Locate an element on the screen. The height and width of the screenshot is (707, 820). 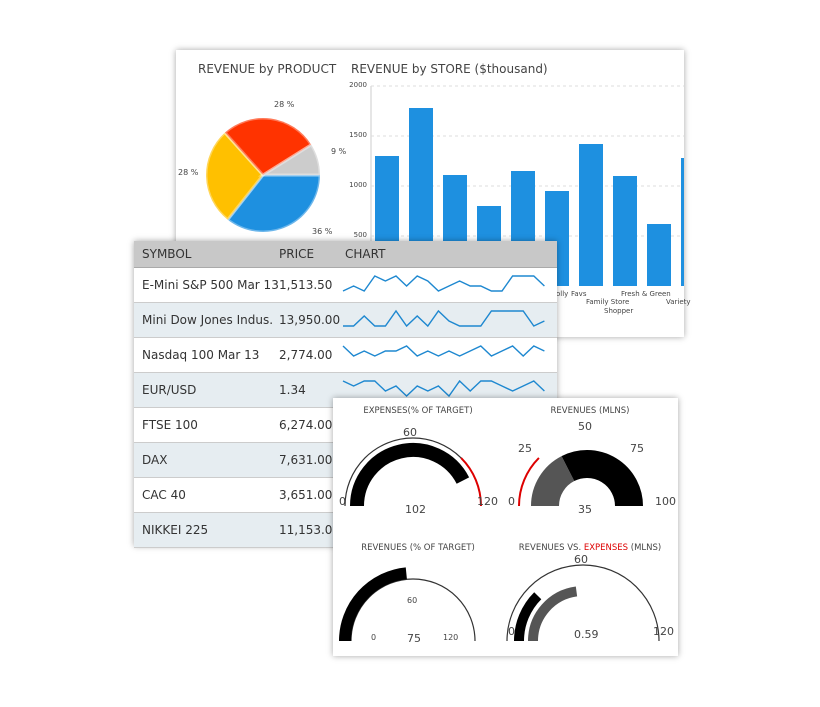
header-chart: CHART is located at coordinates (365, 254).